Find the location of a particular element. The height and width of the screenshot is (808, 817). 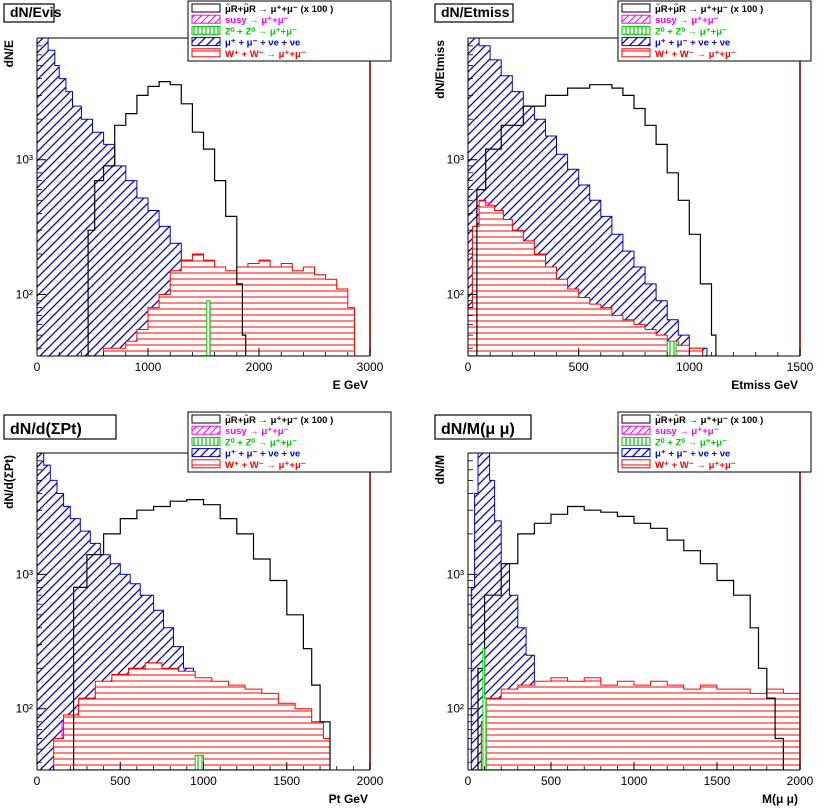

y-axis-label: dN/M is located at coordinates (440, 469).